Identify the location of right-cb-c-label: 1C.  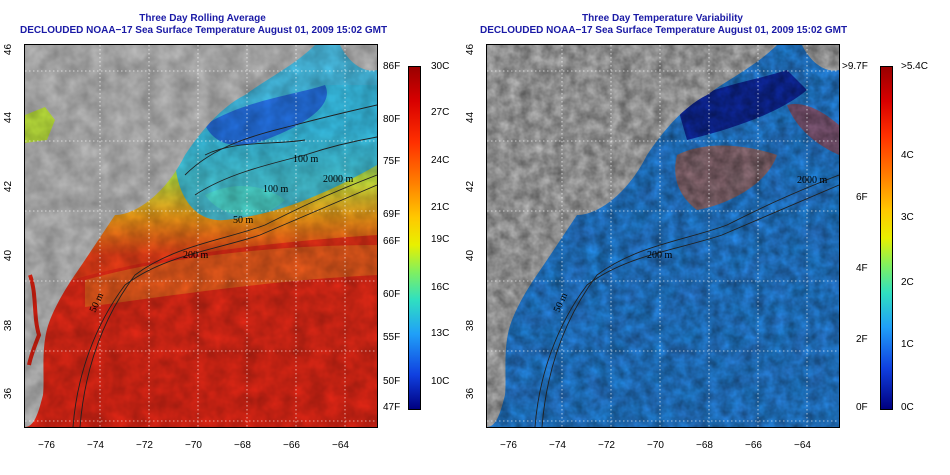
(907, 344).